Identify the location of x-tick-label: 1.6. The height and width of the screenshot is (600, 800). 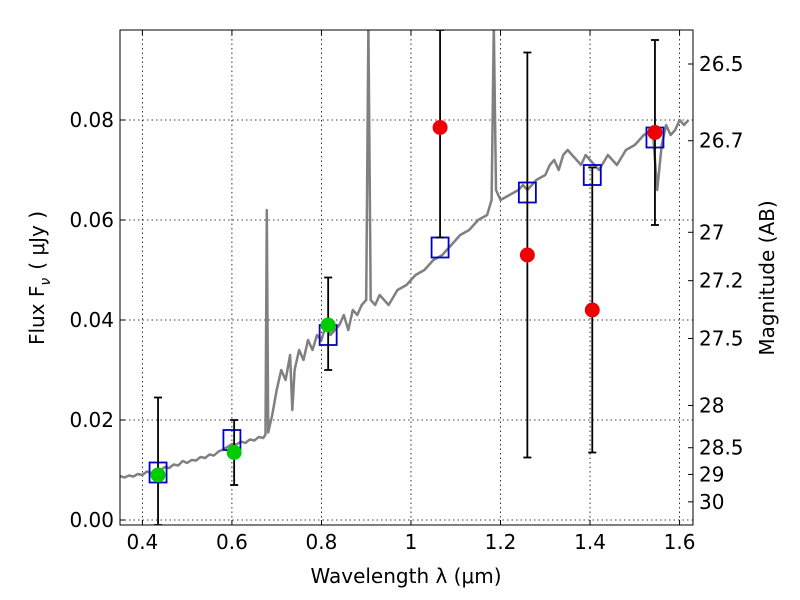
(680, 542).